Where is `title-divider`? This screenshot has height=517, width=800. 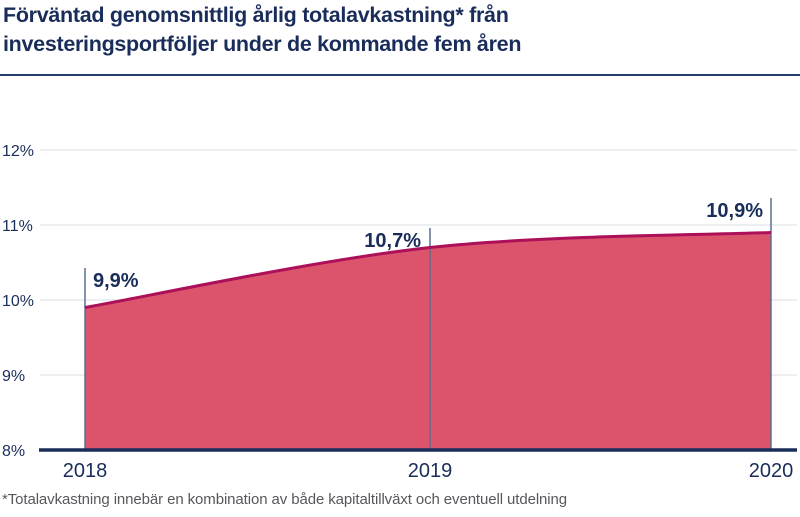 title-divider is located at coordinates (400, 75).